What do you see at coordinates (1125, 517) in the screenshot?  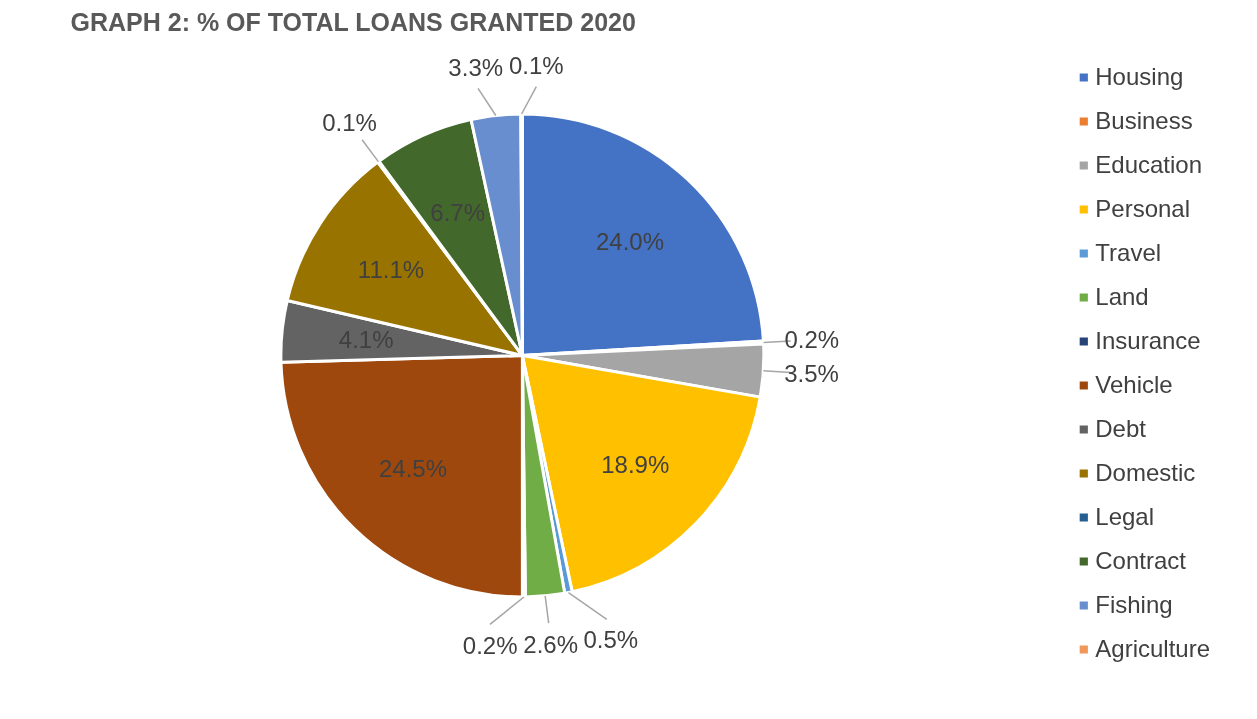 I see `legend-label: Legal` at bounding box center [1125, 517].